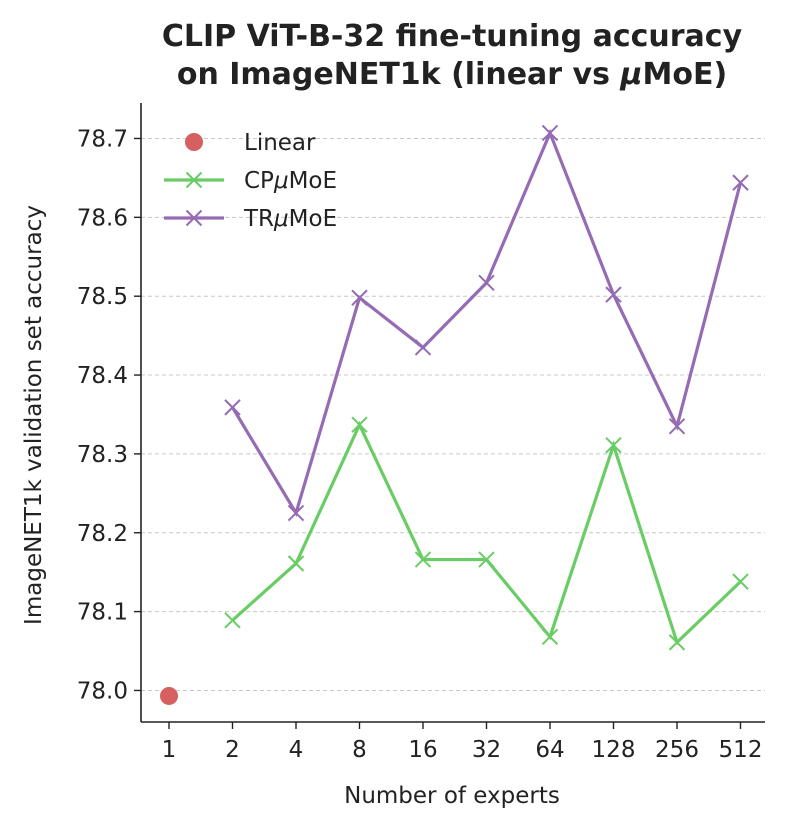 The height and width of the screenshot is (829, 798). Describe the element at coordinates (549, 750) in the screenshot. I see `x-tick-label: 64` at that location.